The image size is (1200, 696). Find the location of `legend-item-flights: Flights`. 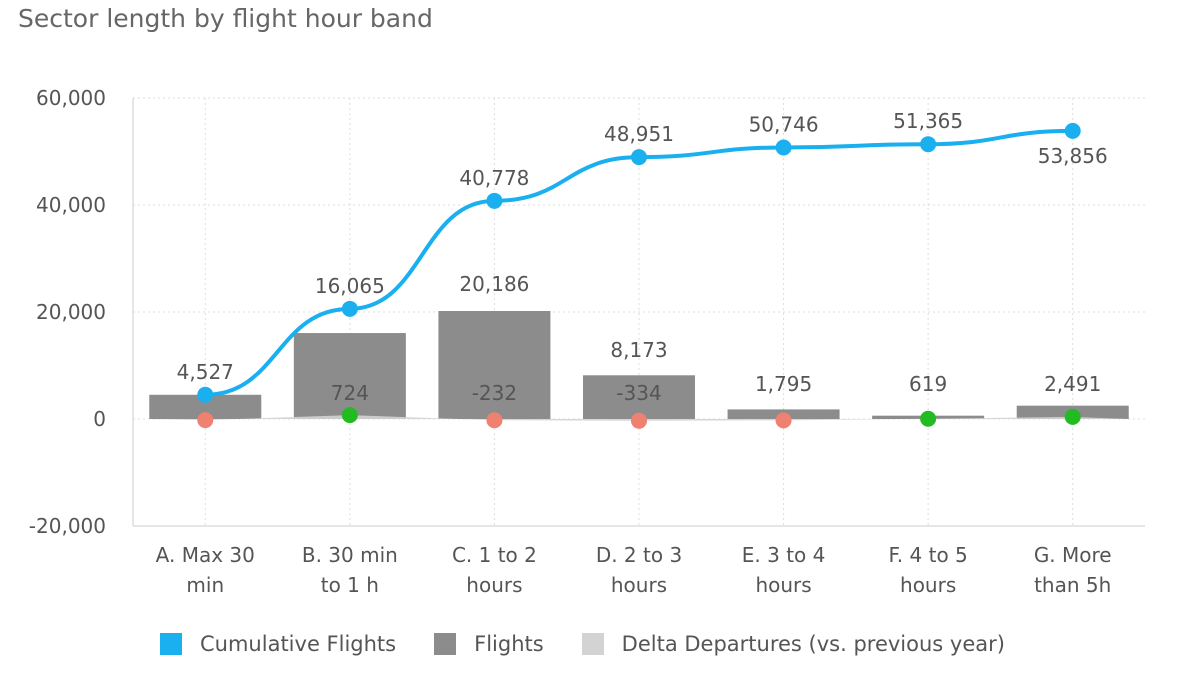

legend-item-flights: Flights is located at coordinates (489, 644).